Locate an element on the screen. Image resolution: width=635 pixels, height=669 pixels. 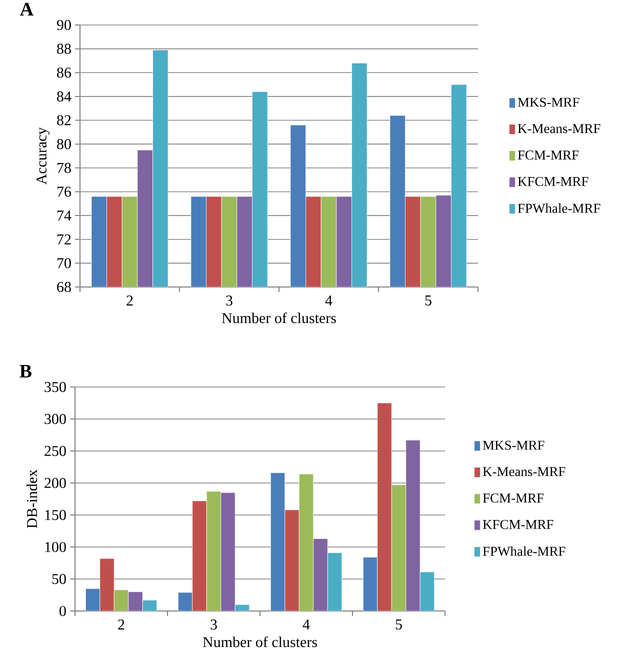
y-tick-label: 300 is located at coordinates (55, 419).